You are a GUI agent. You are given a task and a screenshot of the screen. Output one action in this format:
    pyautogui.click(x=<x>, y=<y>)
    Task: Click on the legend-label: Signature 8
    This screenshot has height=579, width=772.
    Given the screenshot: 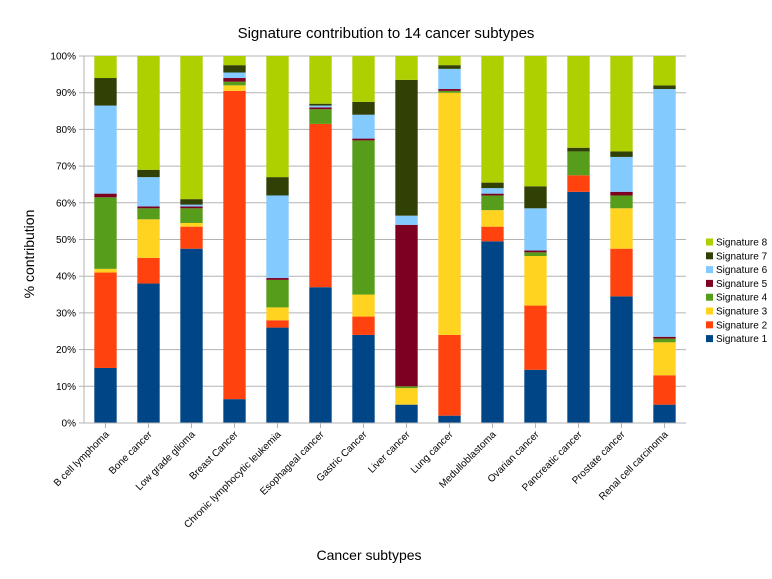 What is the action you would take?
    pyautogui.click(x=742, y=243)
    